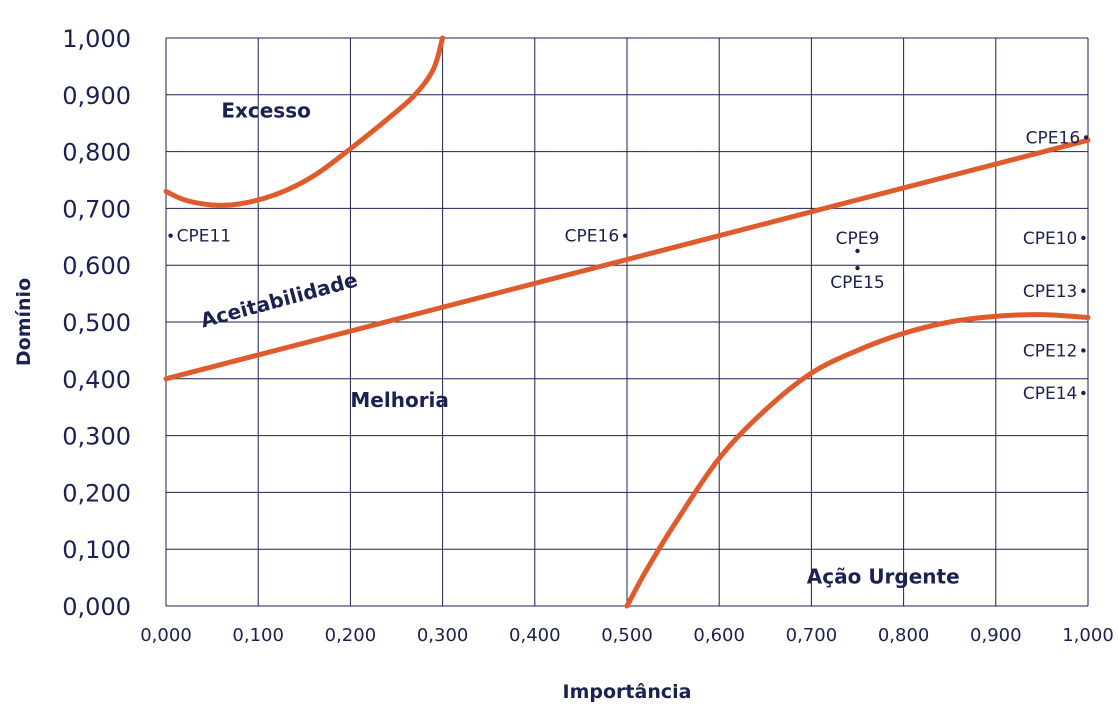 Image resolution: width=1118 pixels, height=713 pixels. I want to click on data-point-label: CPE11, so click(204, 237).